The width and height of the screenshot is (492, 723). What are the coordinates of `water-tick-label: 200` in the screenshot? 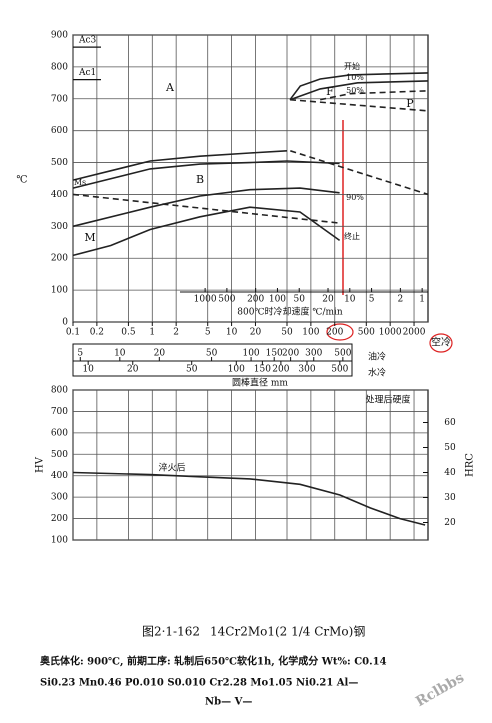 It's located at (280, 370).